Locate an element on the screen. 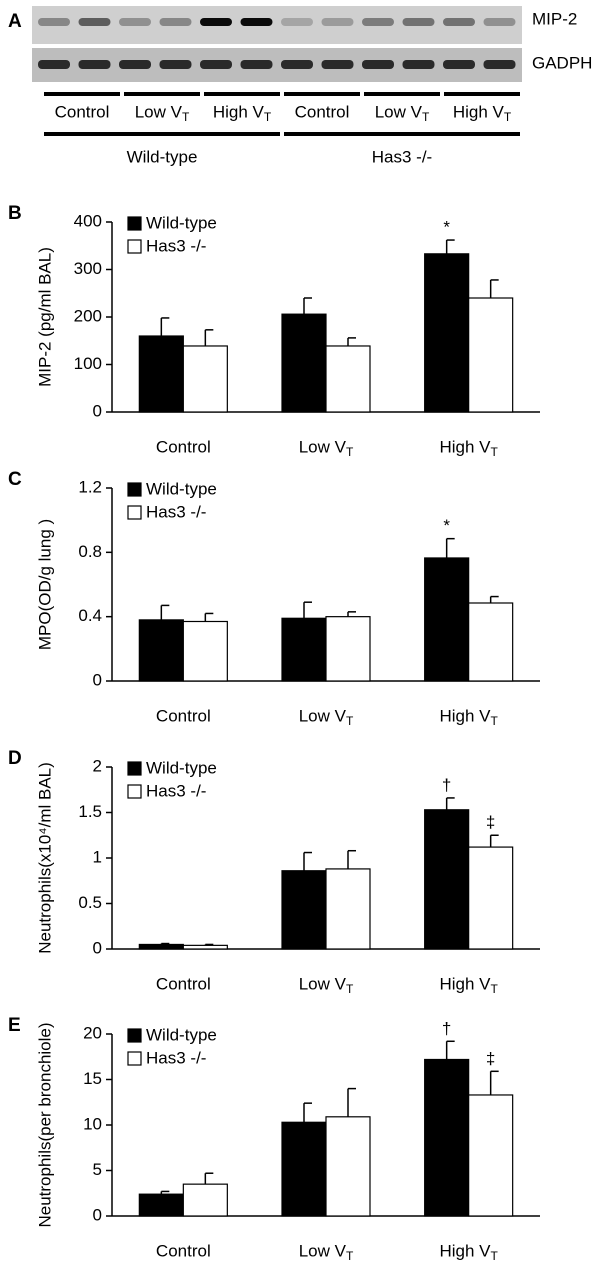 The width and height of the screenshot is (611, 1285). y-tick-label: 15 is located at coordinates (92, 1078).